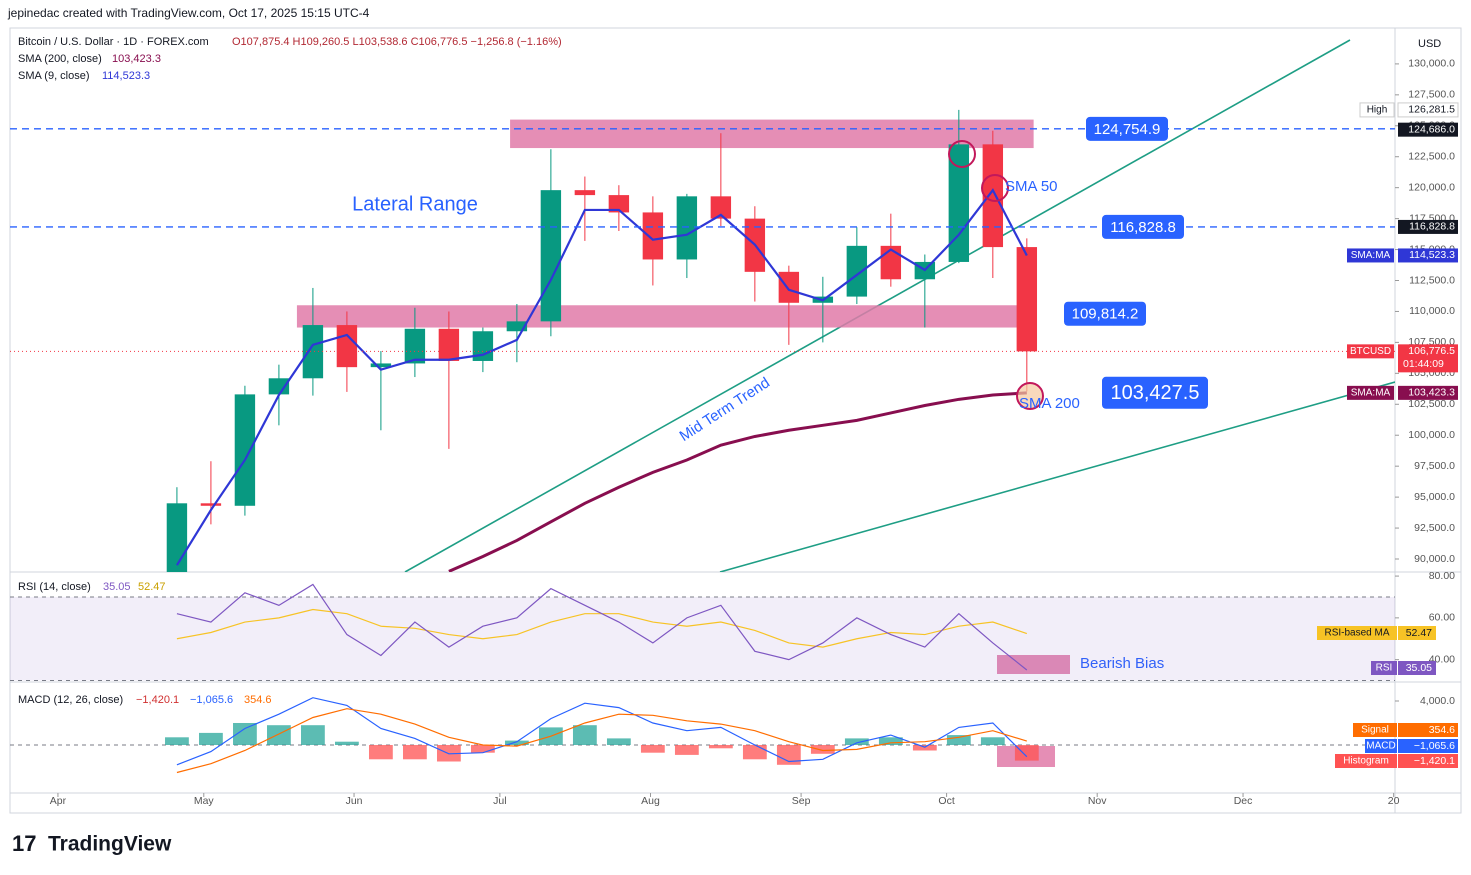 This screenshot has height=875, width=1471. I want to click on y-tick-label: 92,500.0, so click(1434, 528).